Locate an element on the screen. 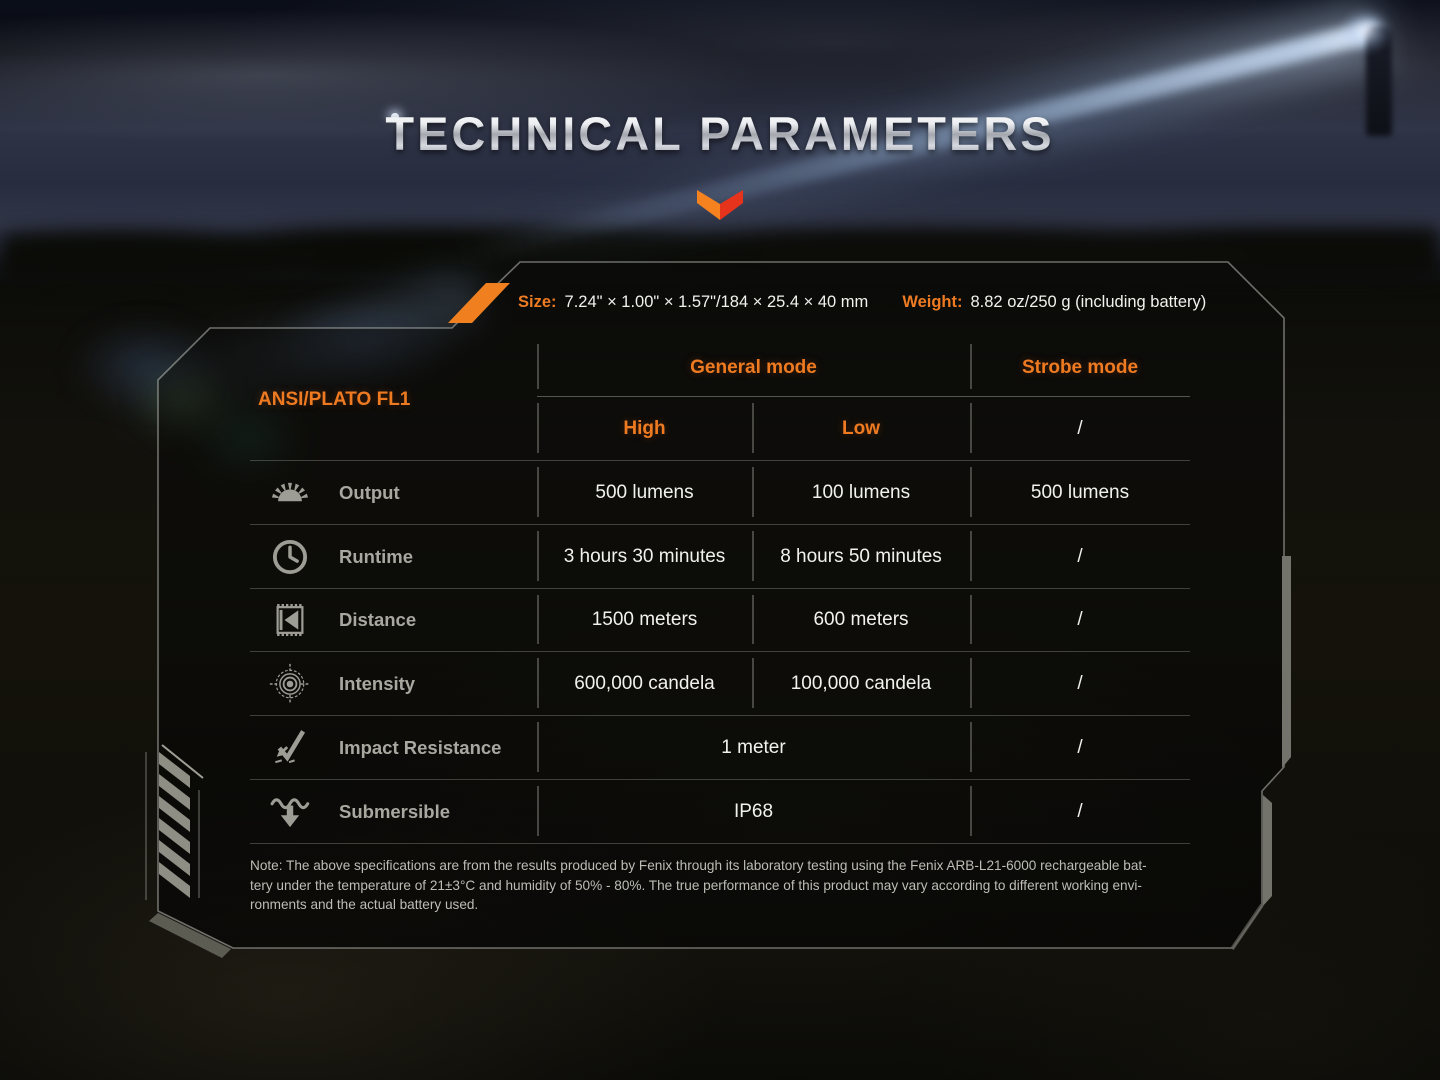 The height and width of the screenshot is (1080, 1440). output-strobe-value: 500 lumens is located at coordinates (1080, 492).